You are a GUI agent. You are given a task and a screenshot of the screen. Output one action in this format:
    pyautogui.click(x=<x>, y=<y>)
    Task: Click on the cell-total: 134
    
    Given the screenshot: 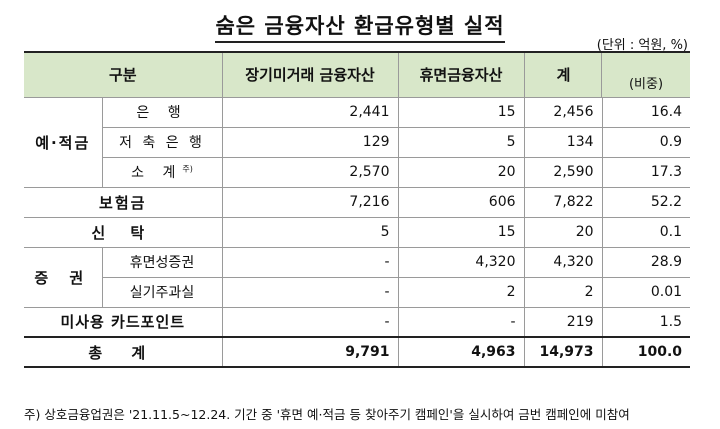 What is the action you would take?
    pyautogui.click(x=563, y=142)
    